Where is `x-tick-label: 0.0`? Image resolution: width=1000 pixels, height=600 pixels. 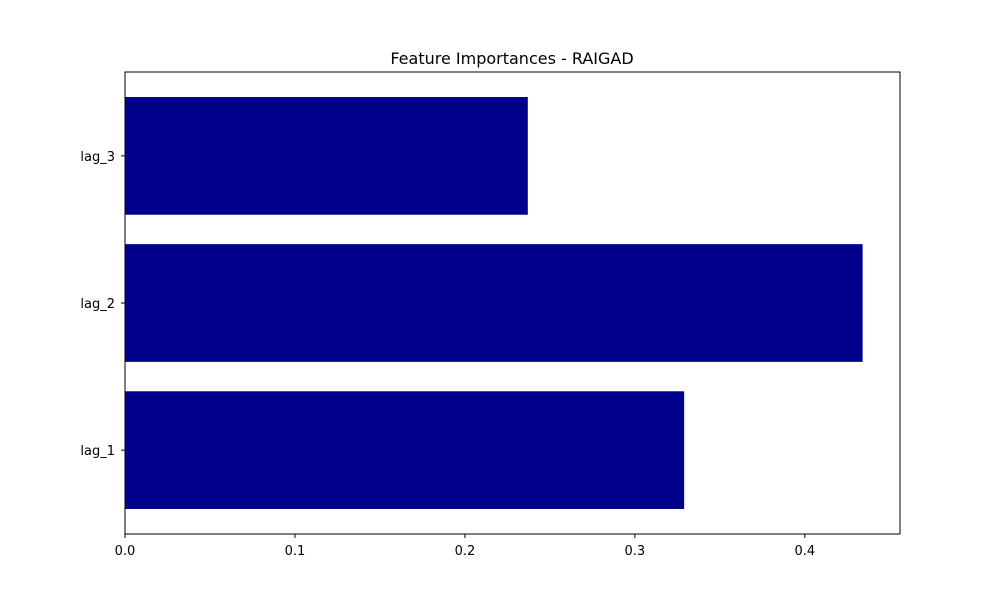 x-tick-label: 0.0 is located at coordinates (125, 551).